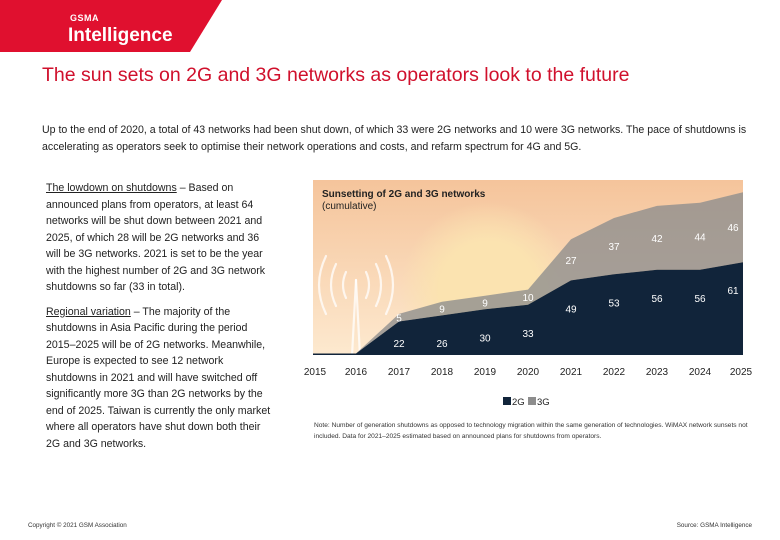  What do you see at coordinates (567, 274) in the screenshot?
I see `series-3g-labels: 5 9 9 10 27 37 42 44 46` at bounding box center [567, 274].